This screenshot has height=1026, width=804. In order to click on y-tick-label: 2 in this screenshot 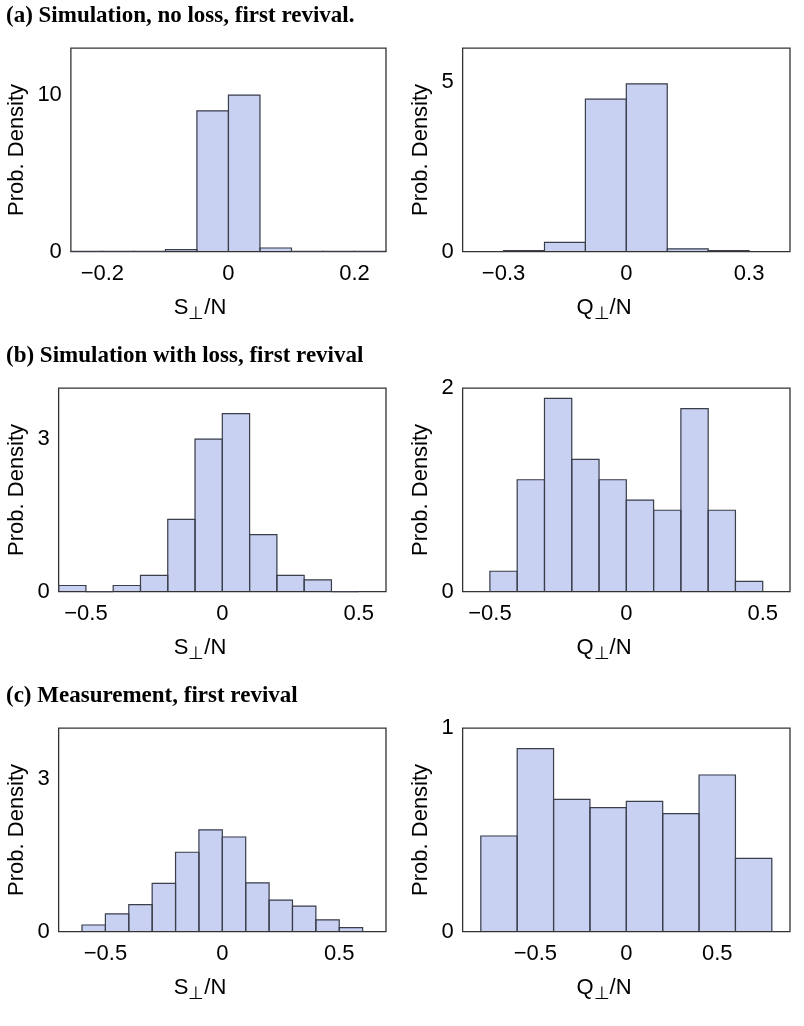, I will do `click(447, 387)`.